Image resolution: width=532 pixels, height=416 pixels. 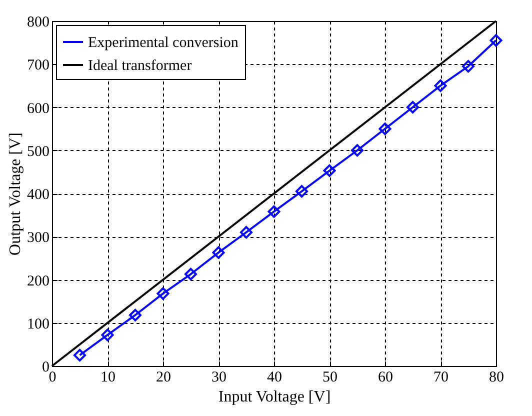 I want to click on x-tick-label: 60, so click(x=385, y=378).